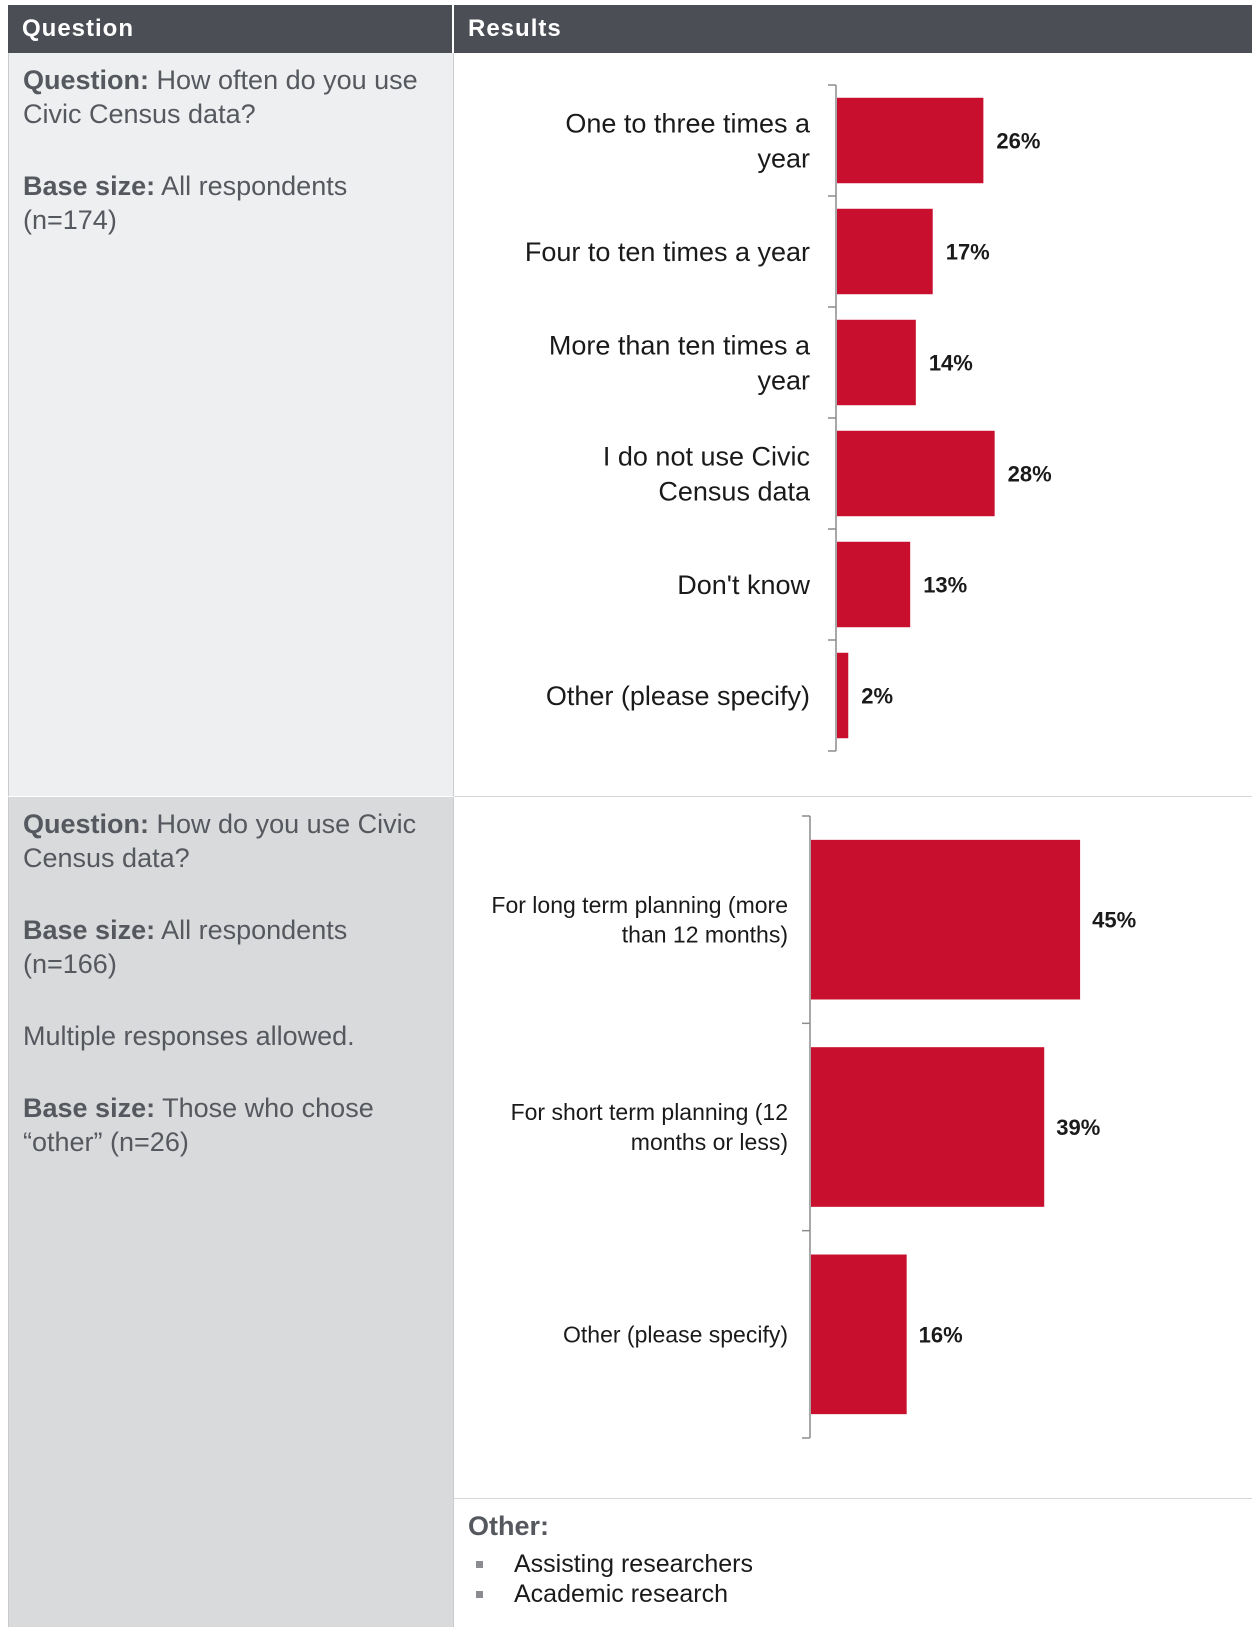 The image size is (1252, 1627). I want to click on data-label: 2%, so click(877, 695).